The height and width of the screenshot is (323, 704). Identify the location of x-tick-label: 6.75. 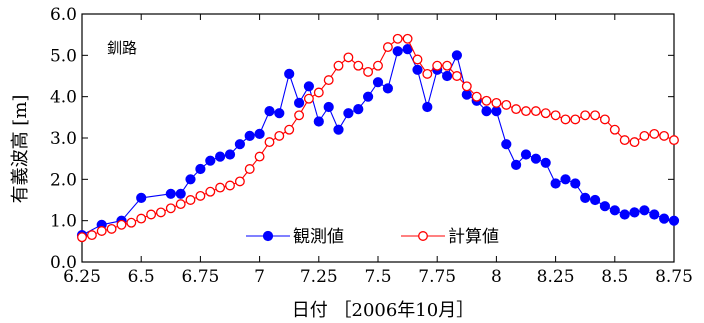
(200, 277).